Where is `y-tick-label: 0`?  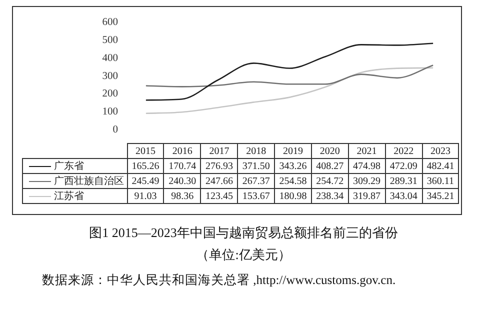 y-tick-label: 0 is located at coordinates (115, 130).